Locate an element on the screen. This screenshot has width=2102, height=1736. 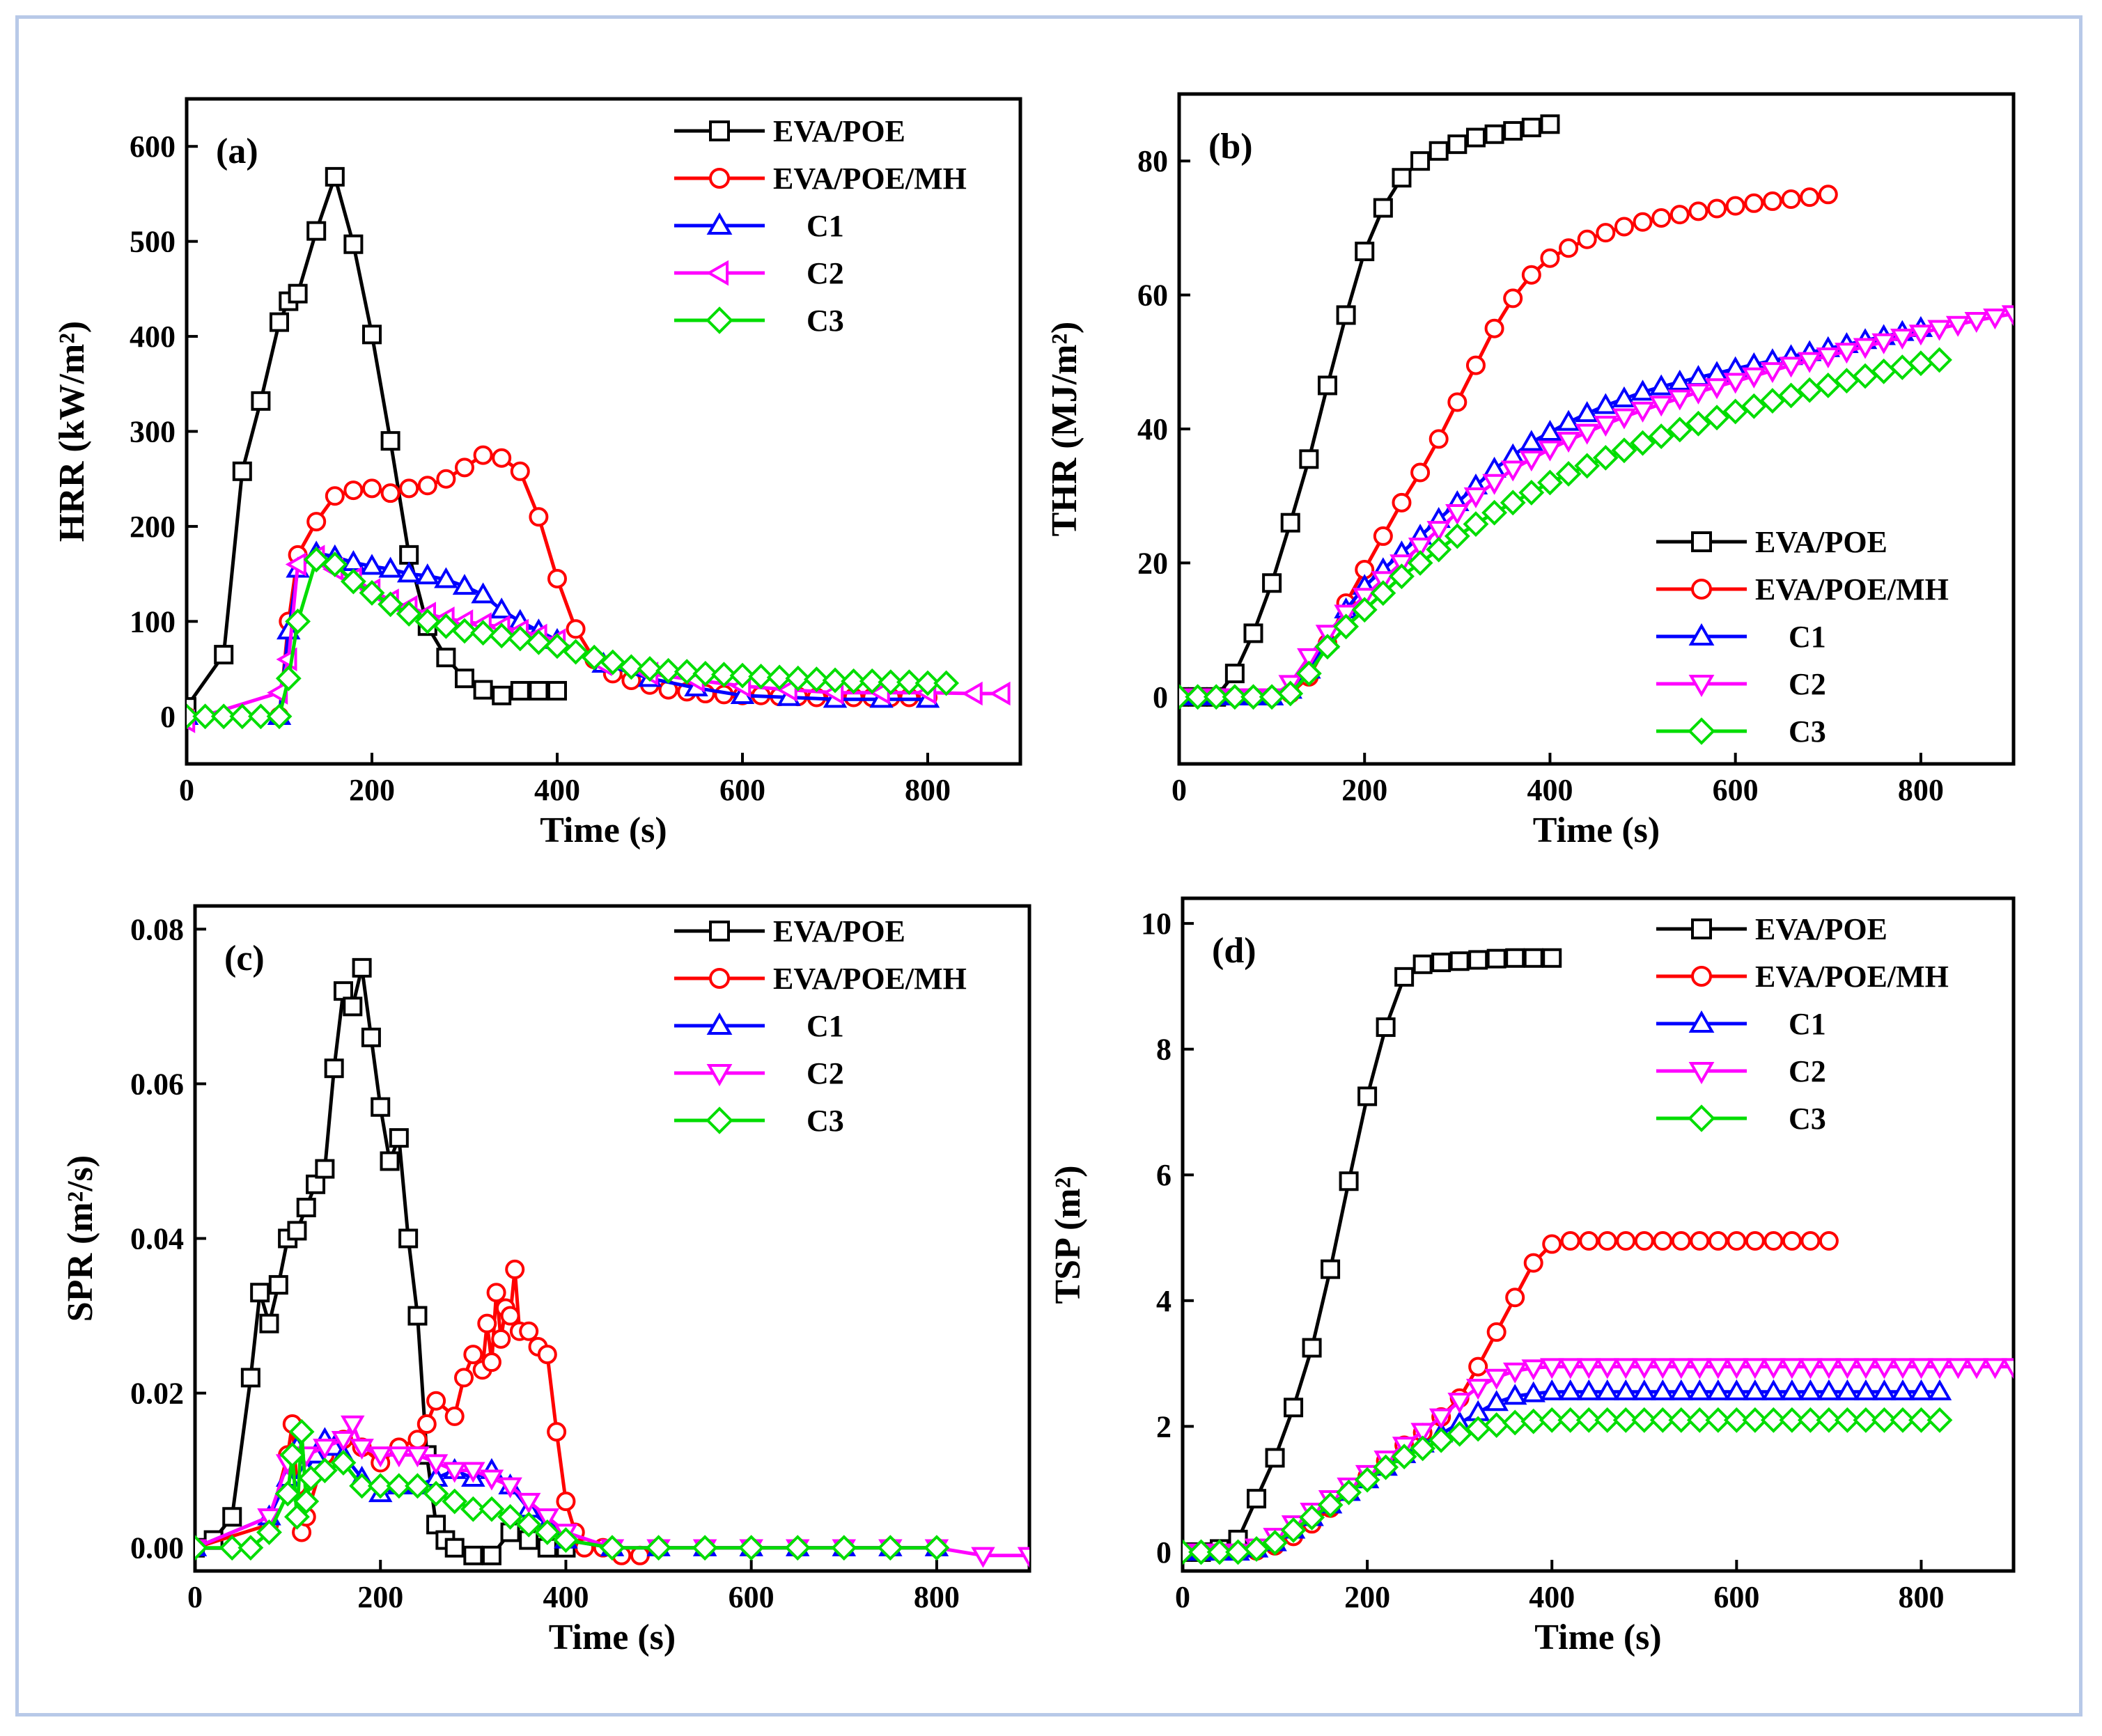
panel-a-x-tick-label: 0 is located at coordinates (186, 790).